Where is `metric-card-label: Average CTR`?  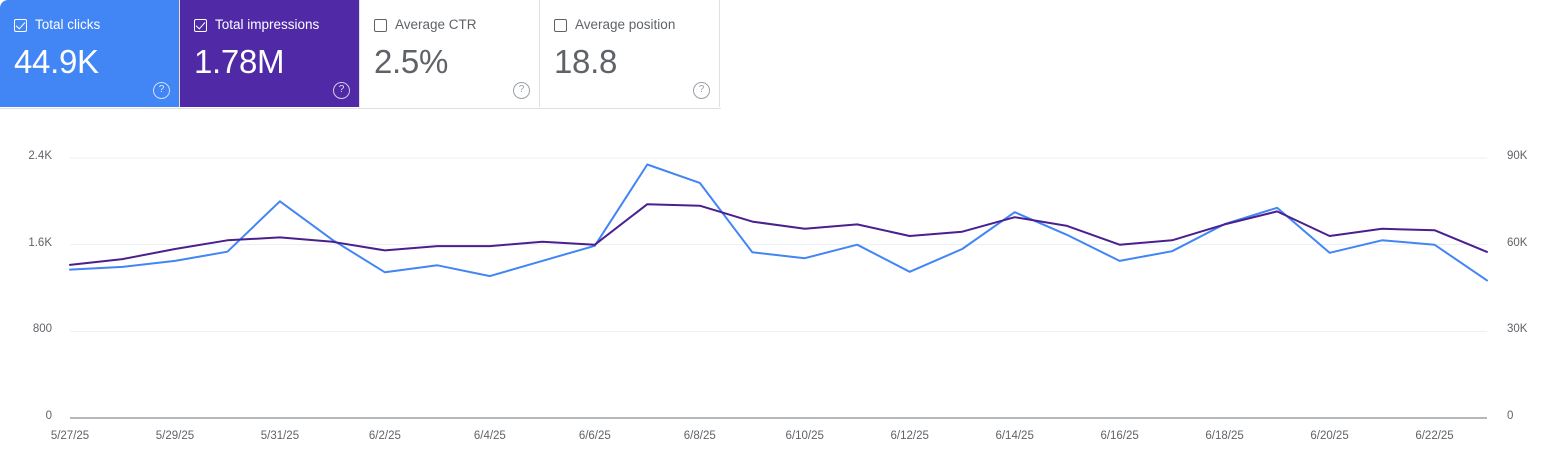 metric-card-label: Average CTR is located at coordinates (436, 24).